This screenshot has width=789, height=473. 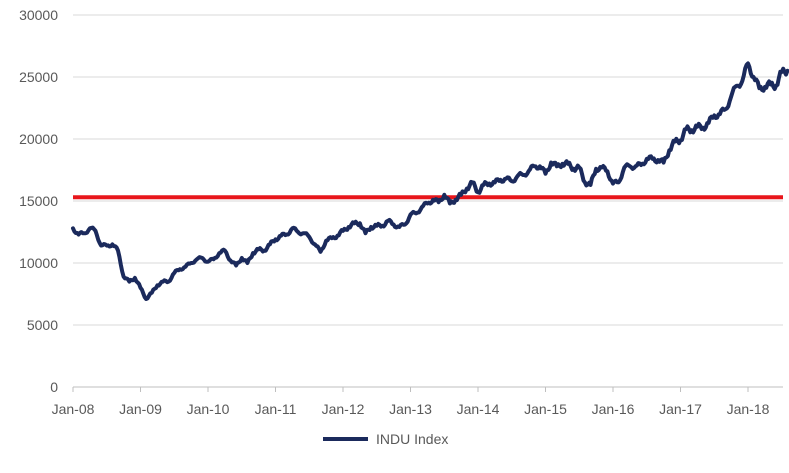 I want to click on y-tick-label-15000: 15000, so click(x=38, y=201).